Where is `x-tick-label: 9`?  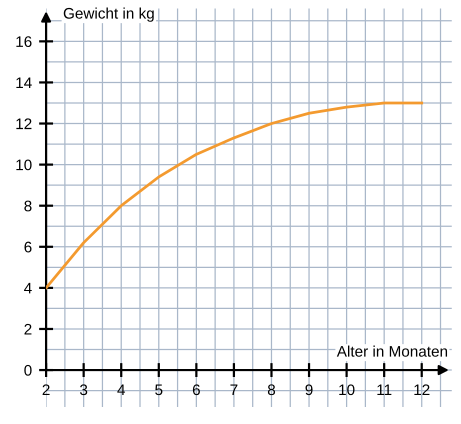
x-tick-label: 9 is located at coordinates (309, 390).